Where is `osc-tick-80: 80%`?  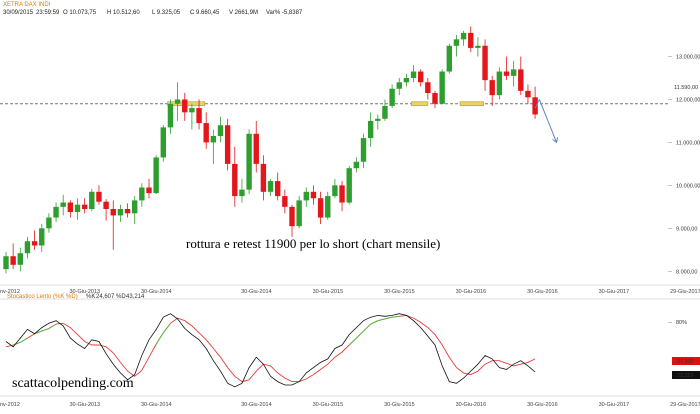 osc-tick-80: 80% is located at coordinates (681, 323).